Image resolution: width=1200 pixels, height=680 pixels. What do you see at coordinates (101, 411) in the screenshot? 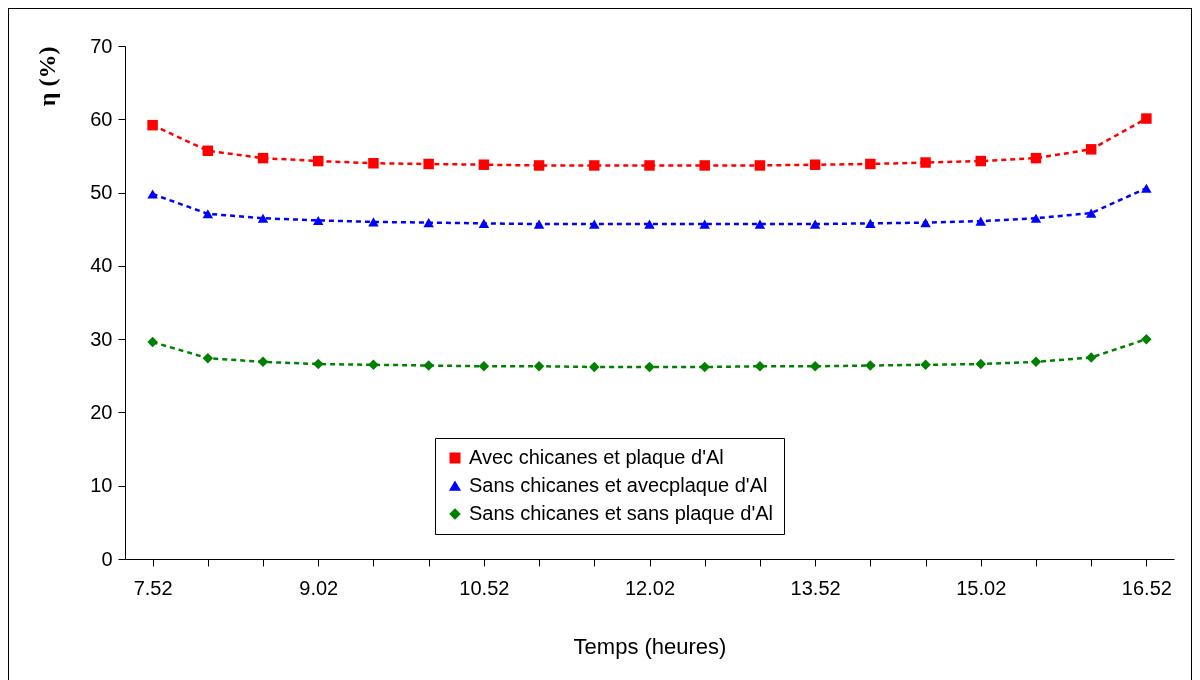
I see `y-tick-label: 20` at bounding box center [101, 411].